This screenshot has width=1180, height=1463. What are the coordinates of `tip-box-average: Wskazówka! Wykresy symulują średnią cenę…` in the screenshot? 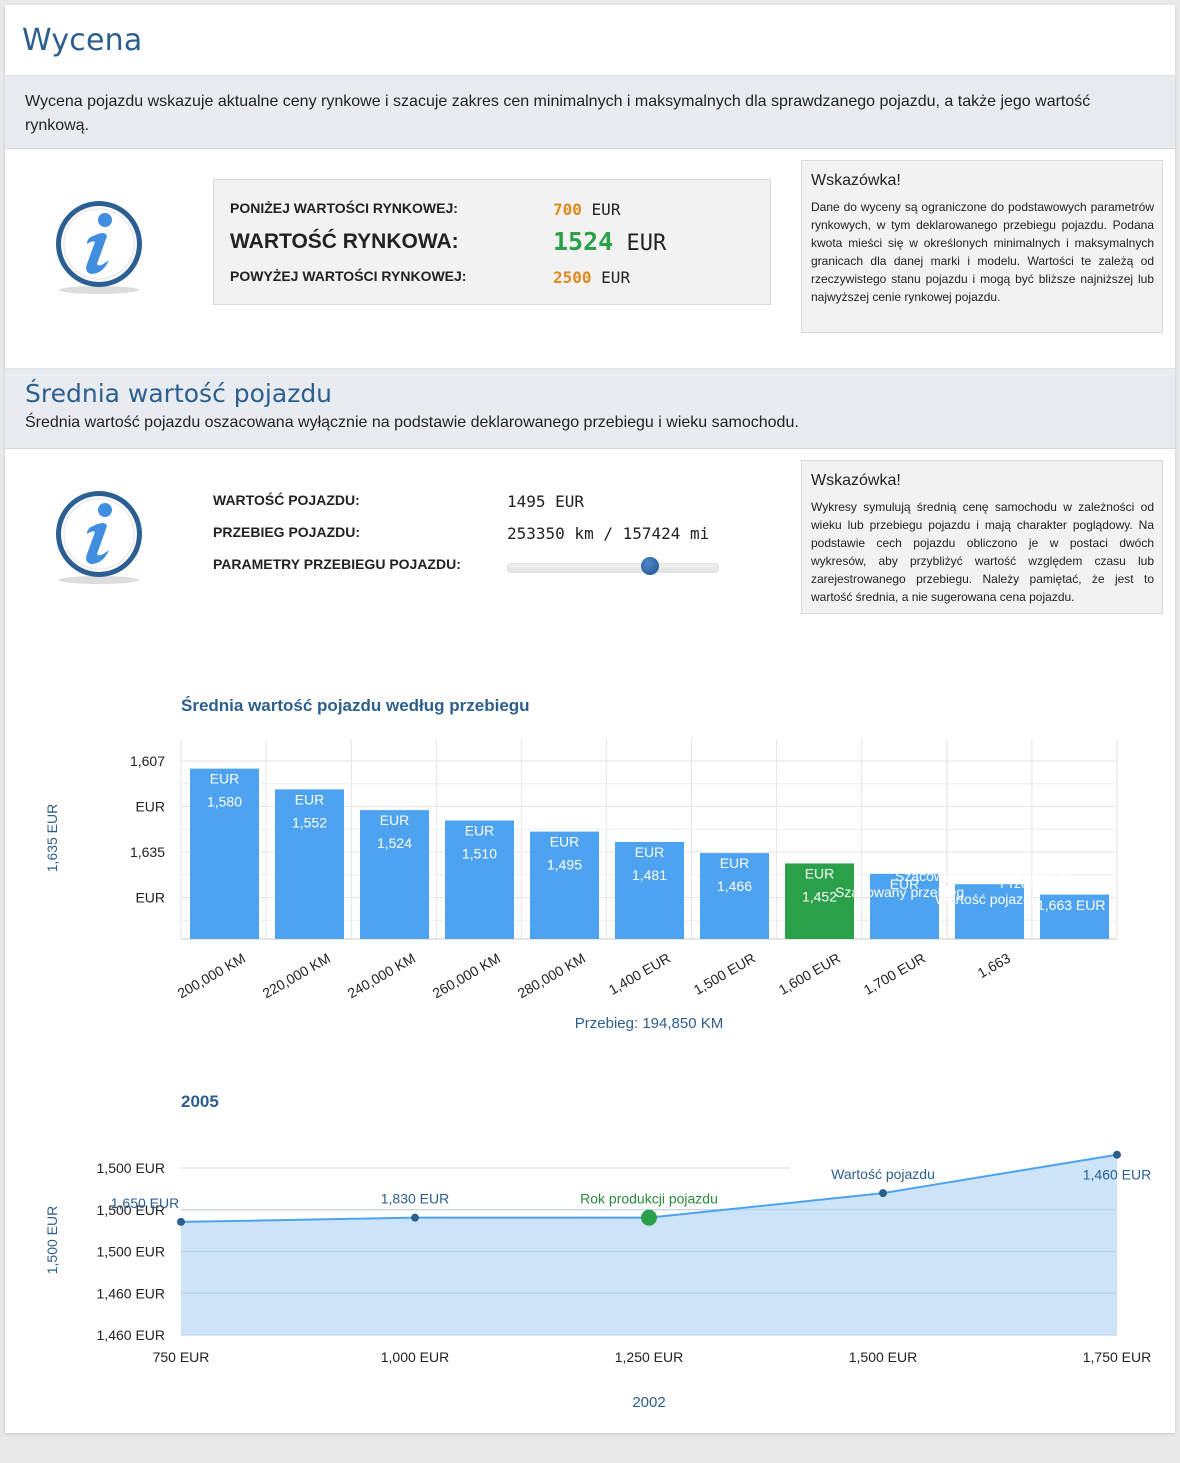 It's located at (982, 537).